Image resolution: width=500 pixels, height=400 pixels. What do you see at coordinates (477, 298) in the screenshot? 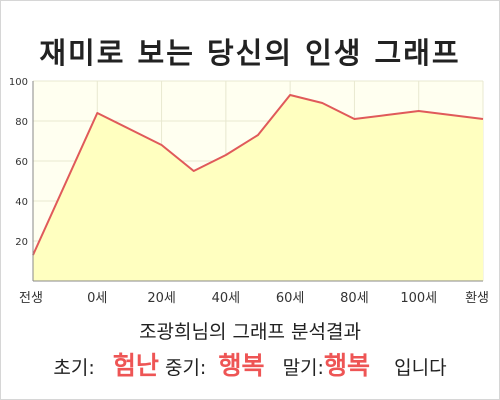
I see `x-tick-label: 환생` at bounding box center [477, 298].